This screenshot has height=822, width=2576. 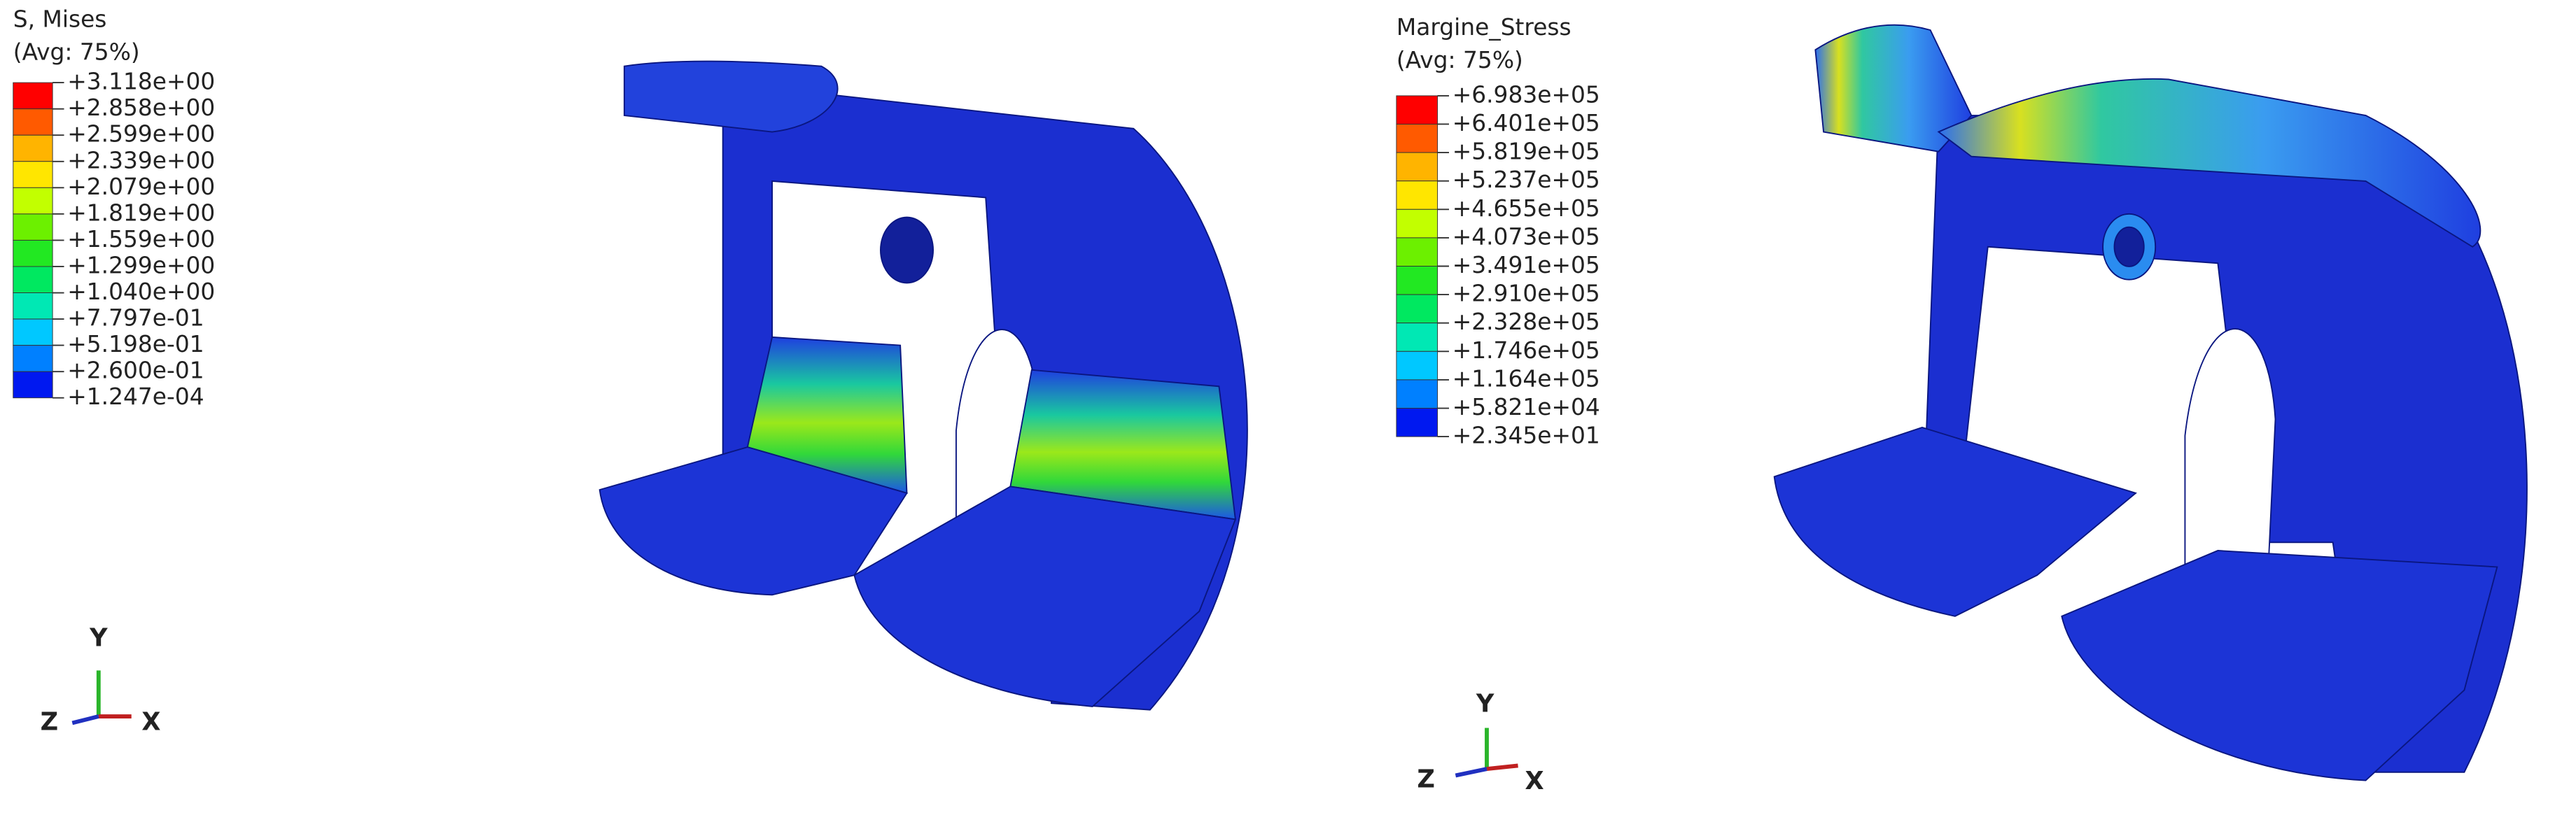 What do you see at coordinates (141, 107) in the screenshot?
I see `legend-label: +2.858e+00` at bounding box center [141, 107].